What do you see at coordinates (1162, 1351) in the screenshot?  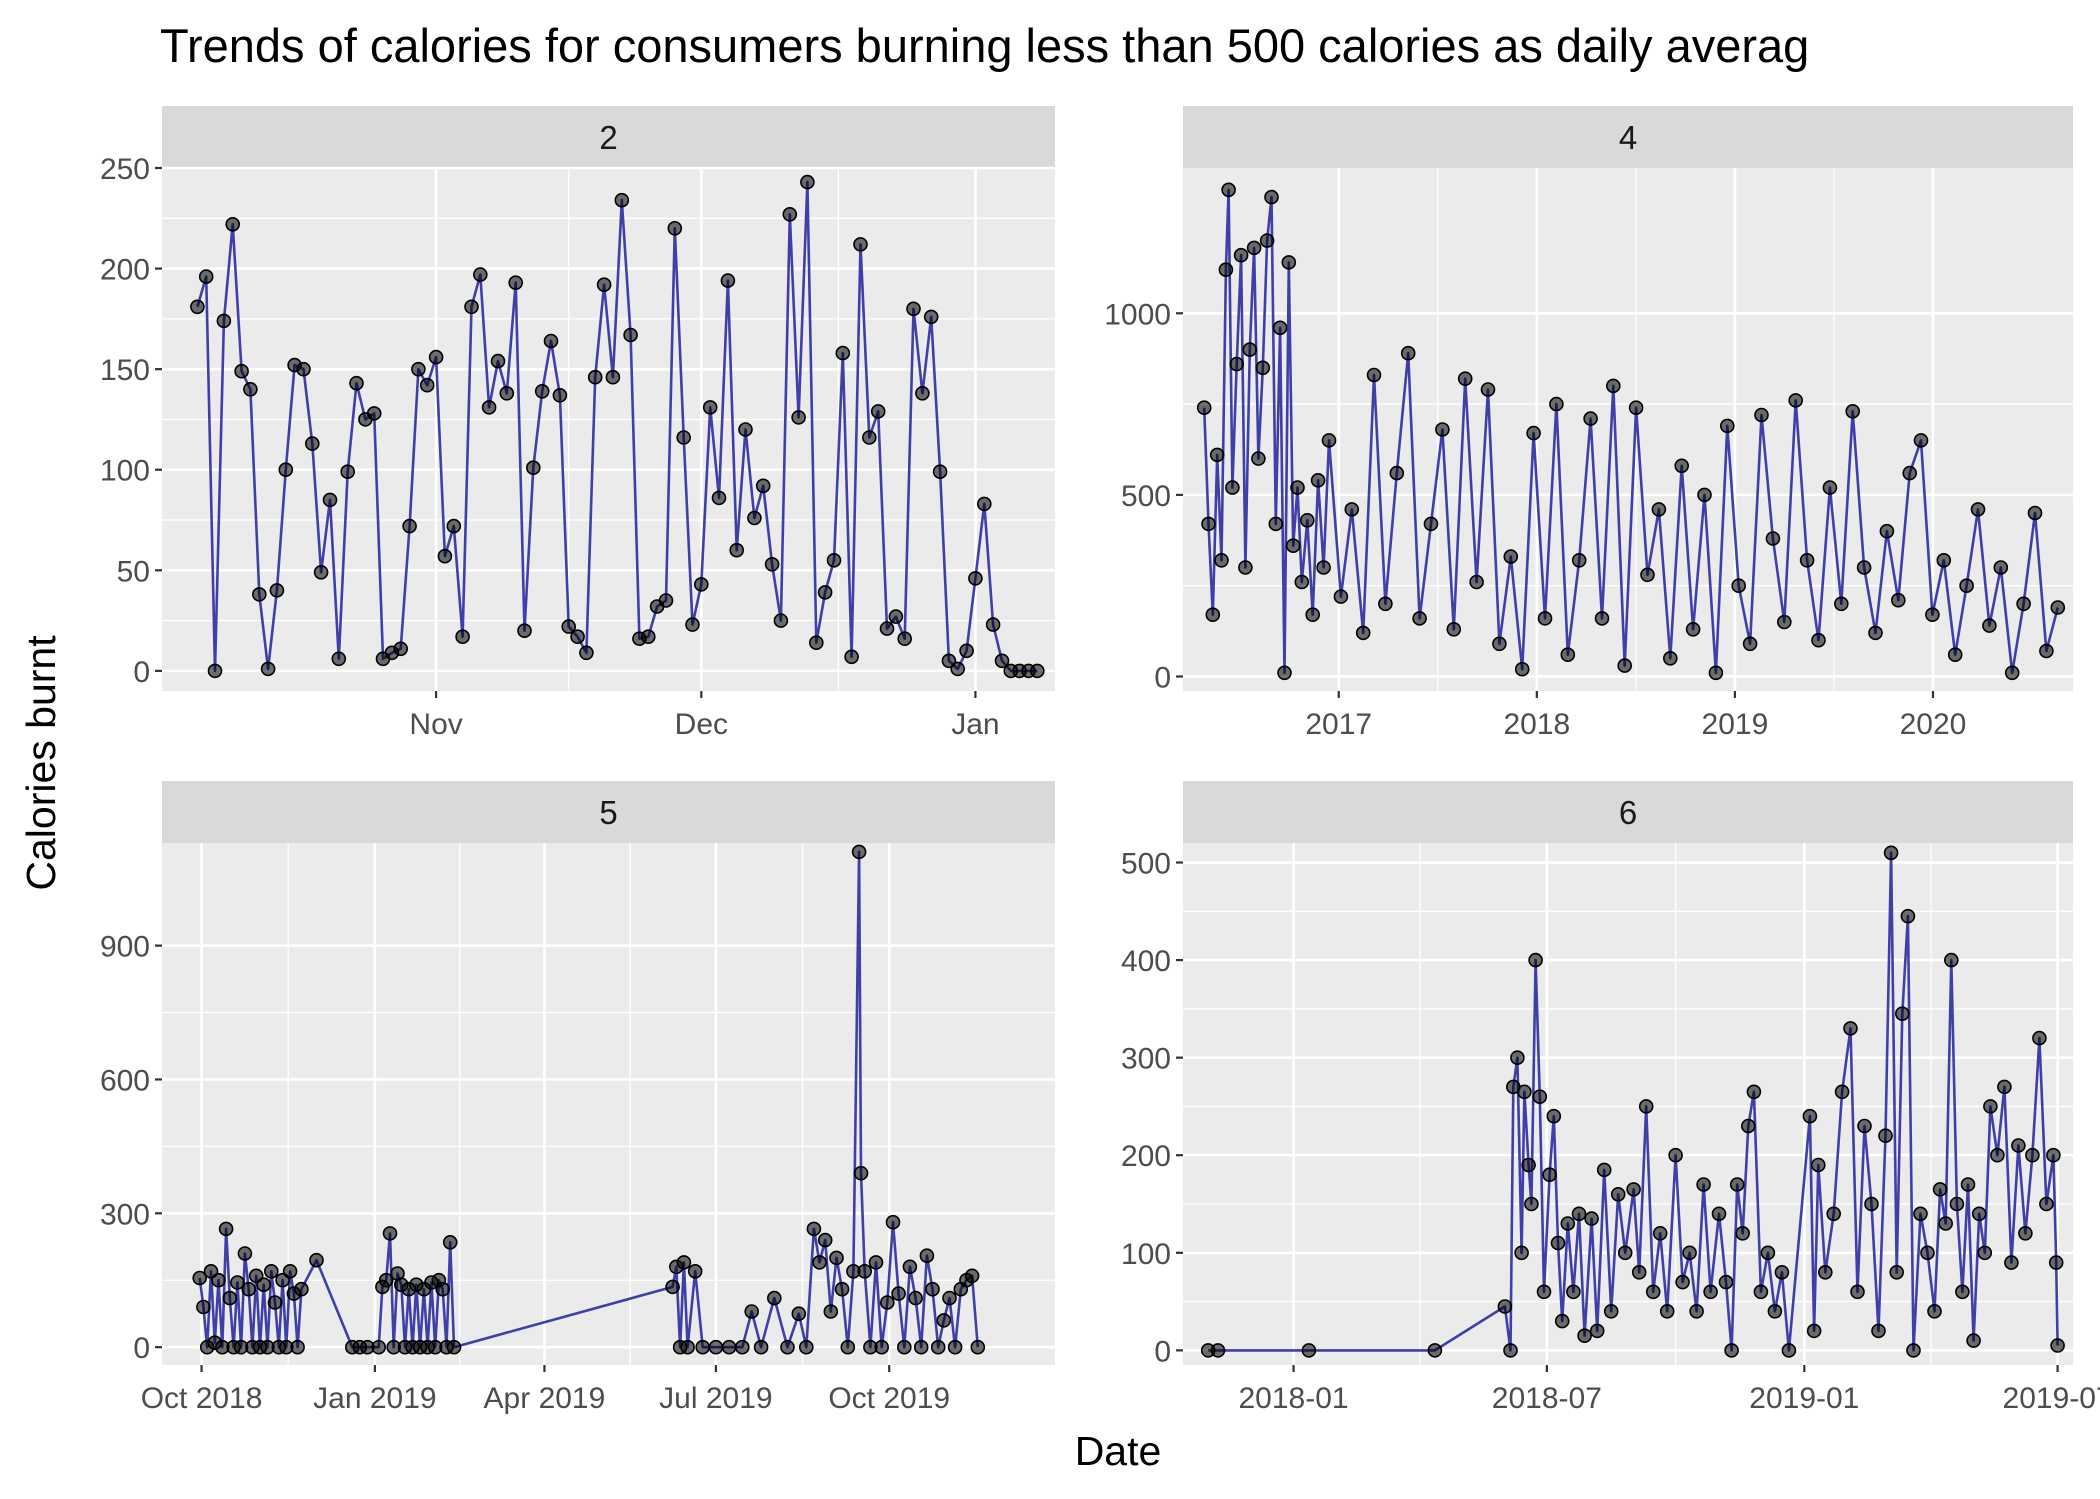 I see `y-tick-label: 0` at bounding box center [1162, 1351].